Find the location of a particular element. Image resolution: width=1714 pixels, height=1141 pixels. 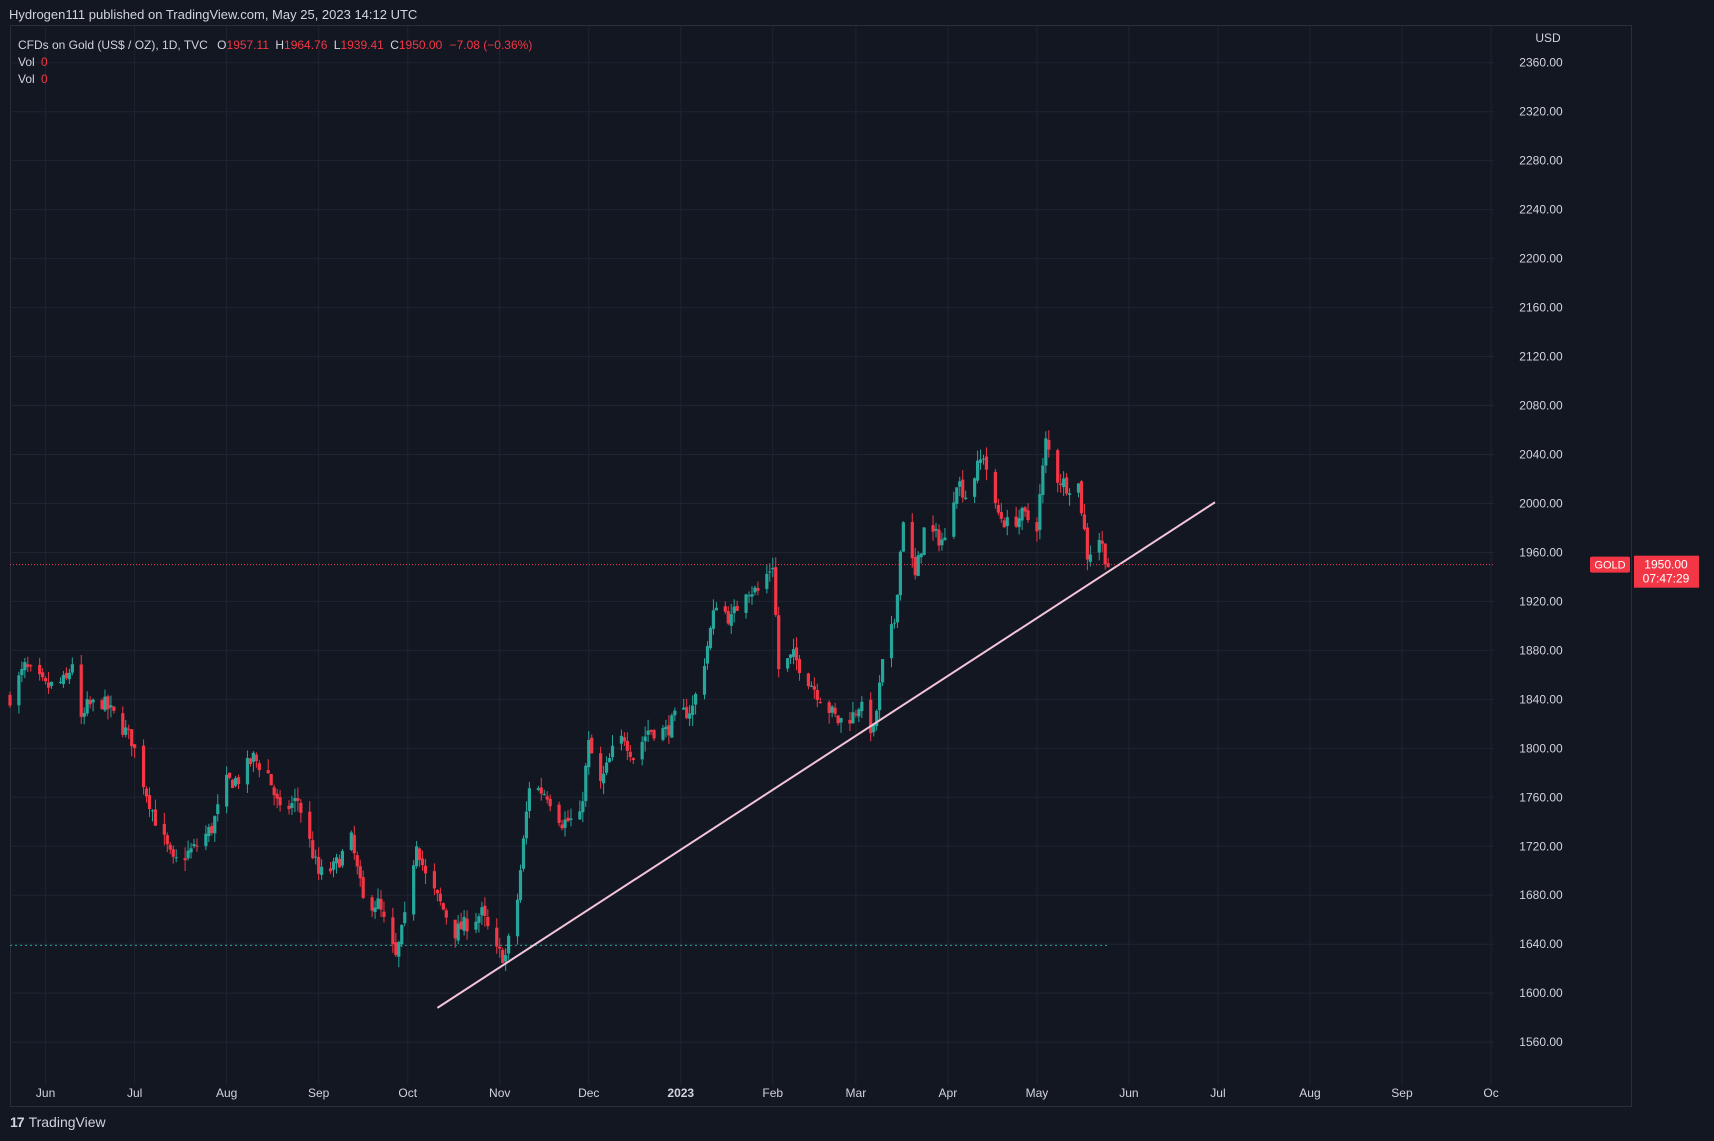

y-tick-label: 2320.00 is located at coordinates (1541, 112).